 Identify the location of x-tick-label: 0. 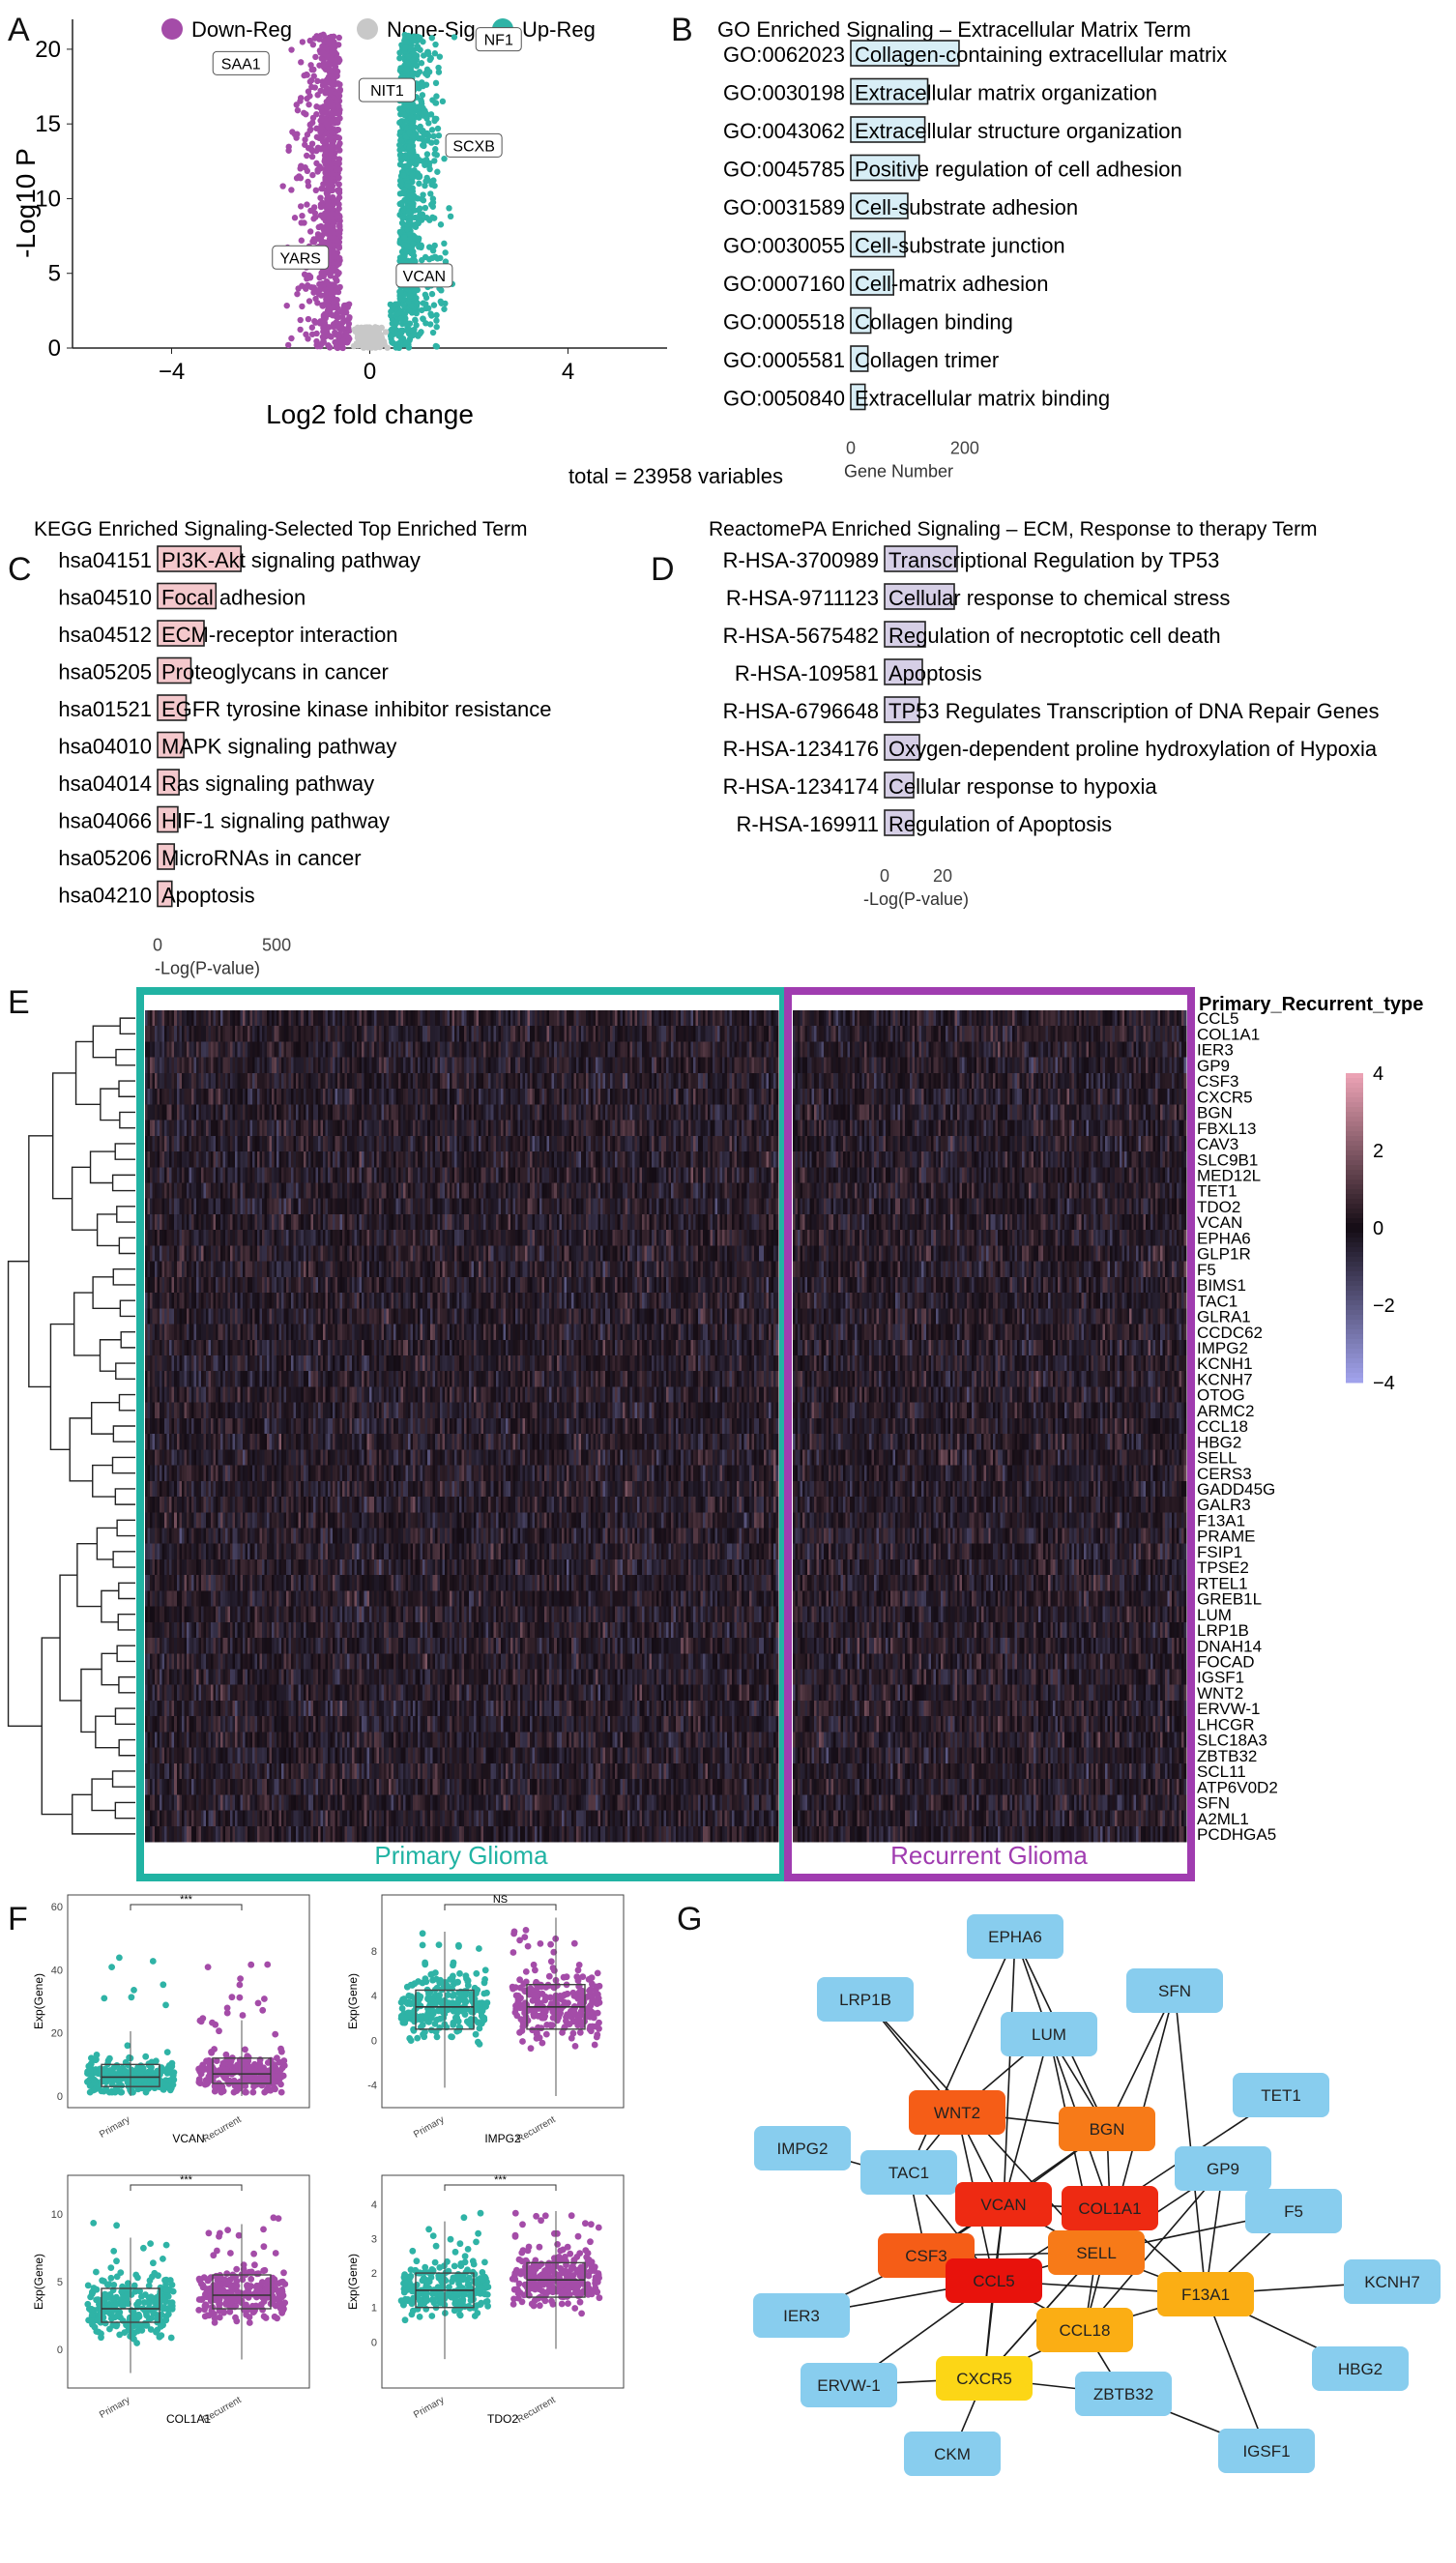
(885, 876).